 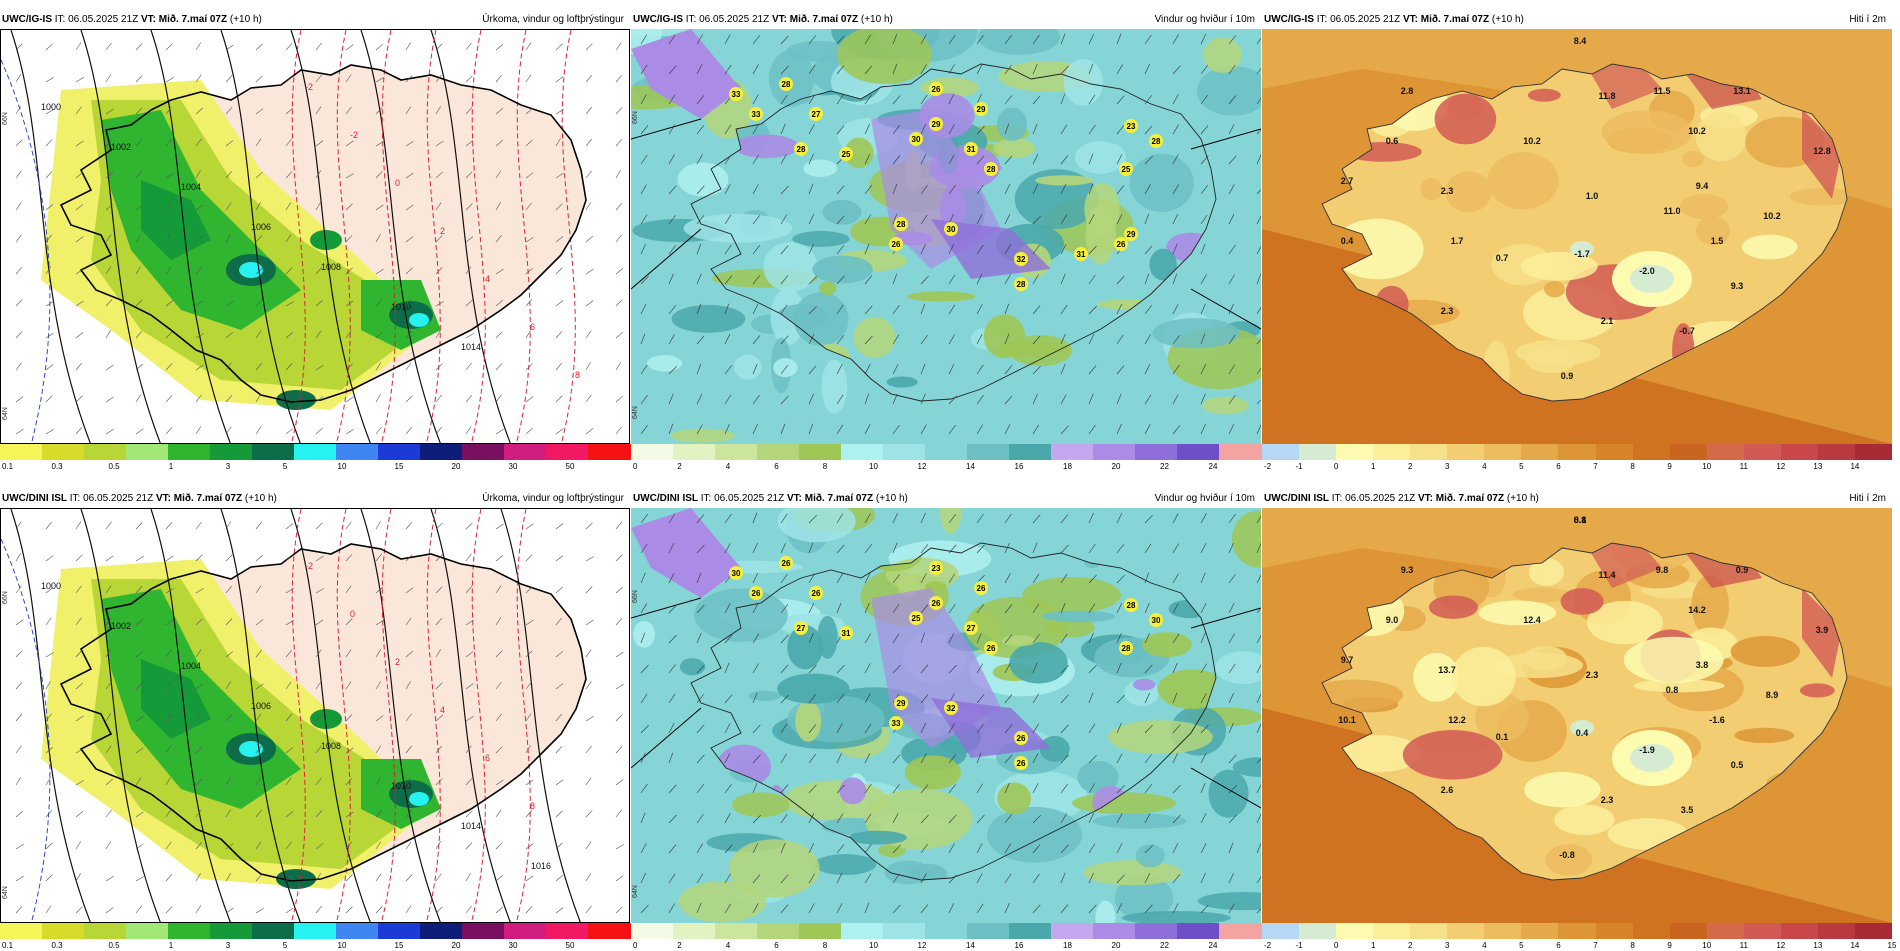 I want to click on colorbar-tick: 2, so click(x=679, y=945).